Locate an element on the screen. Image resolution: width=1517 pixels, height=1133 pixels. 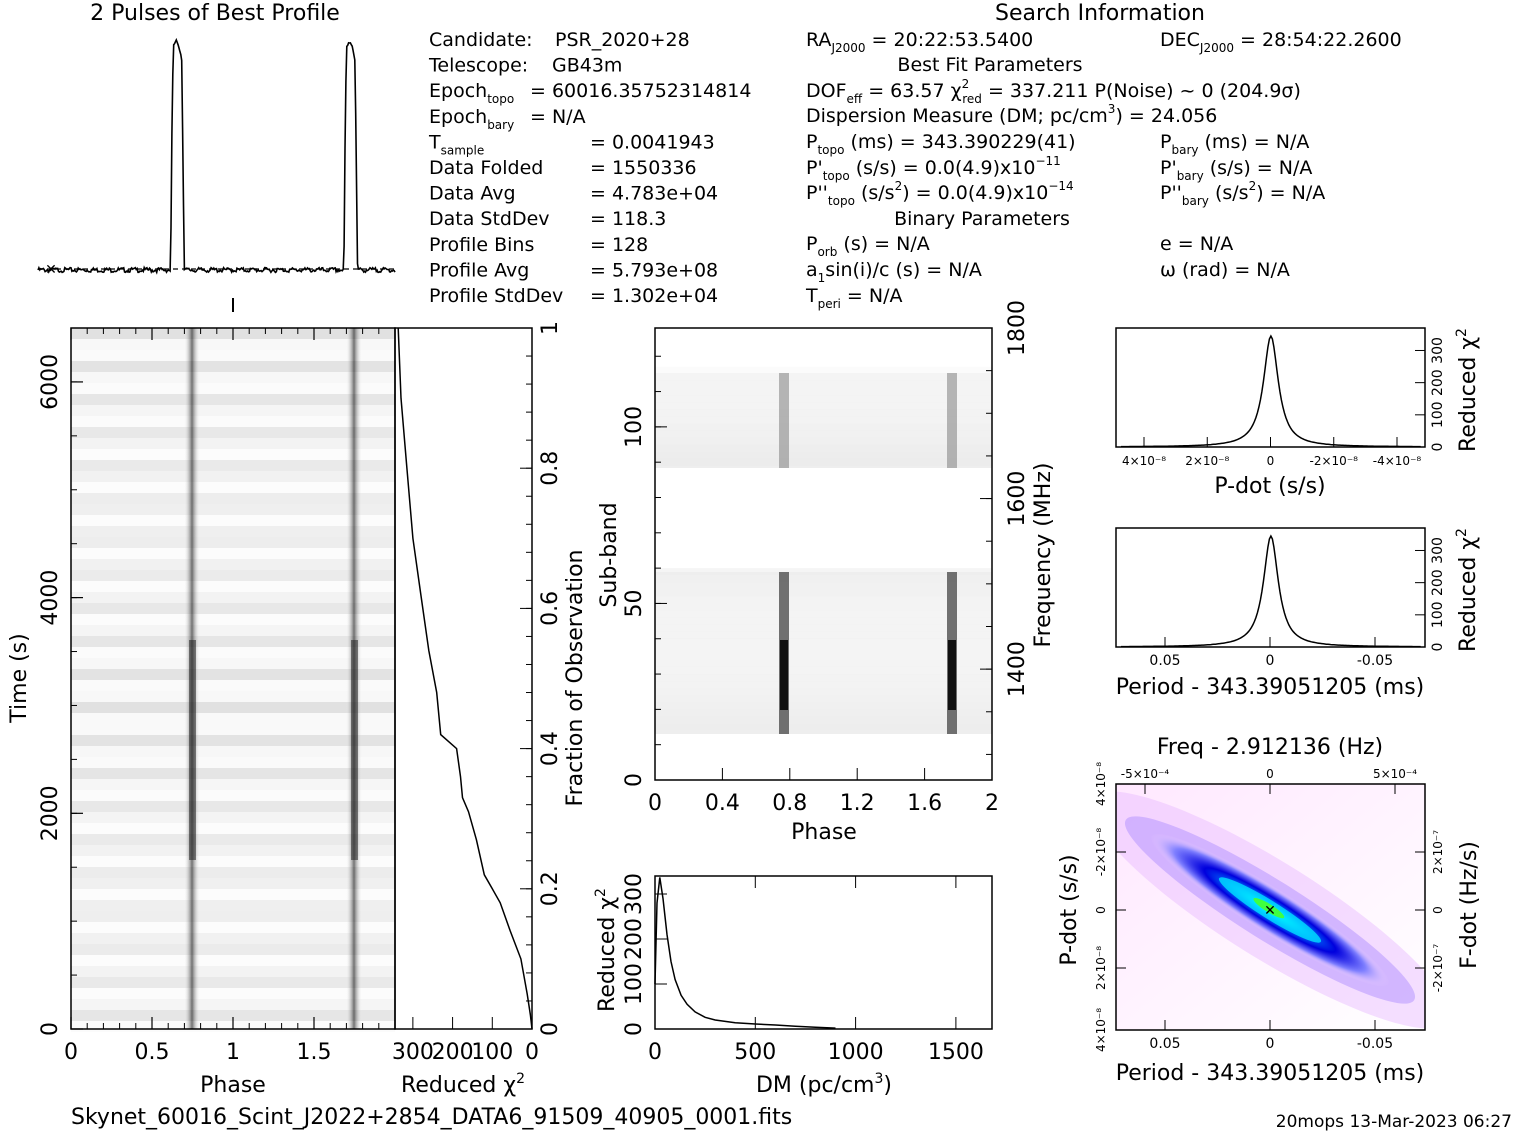
period-series is located at coordinates (1271, 591).